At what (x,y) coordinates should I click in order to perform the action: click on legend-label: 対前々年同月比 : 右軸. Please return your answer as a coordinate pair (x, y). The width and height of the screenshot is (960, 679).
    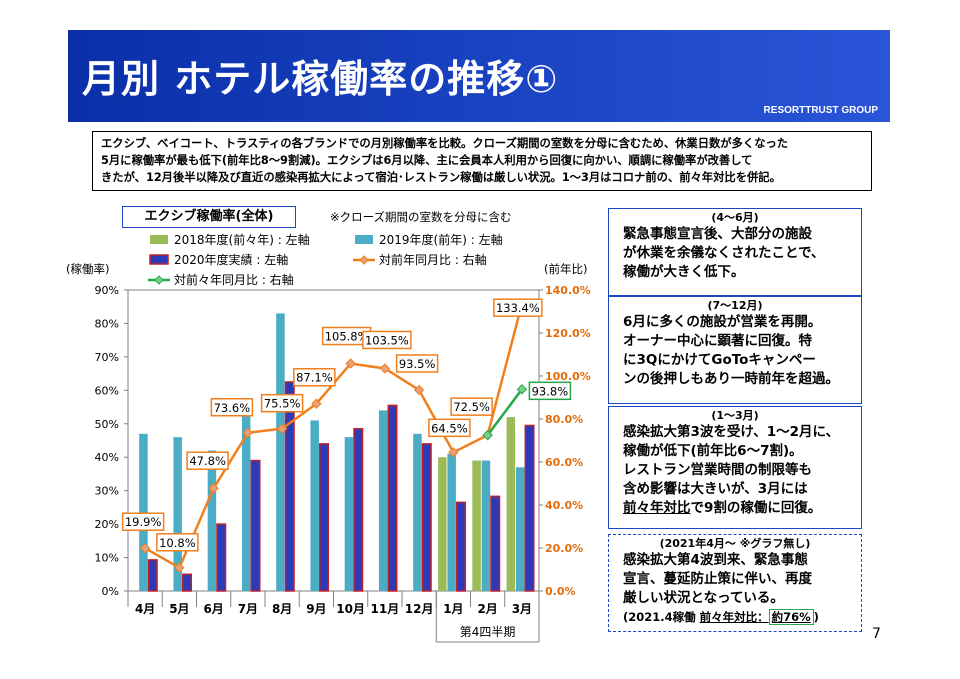
    Looking at the image, I should click on (234, 279).